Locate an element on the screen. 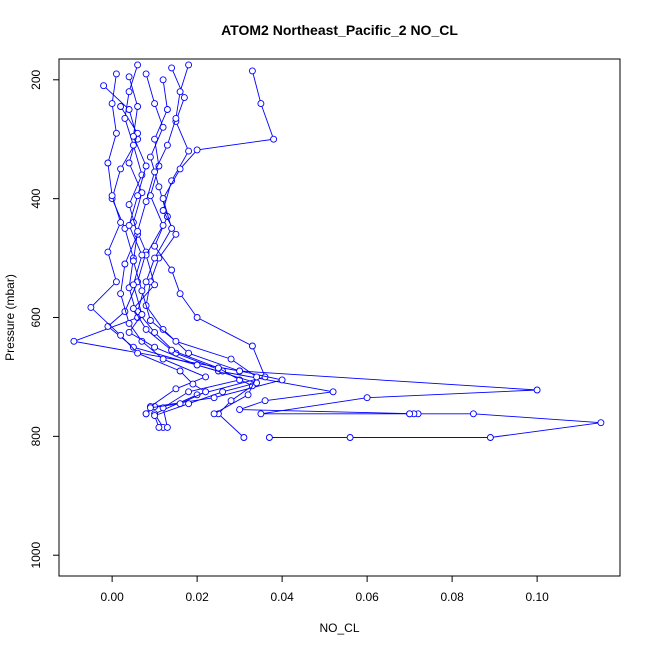  x-tick-label: 0.10 is located at coordinates (537, 597).